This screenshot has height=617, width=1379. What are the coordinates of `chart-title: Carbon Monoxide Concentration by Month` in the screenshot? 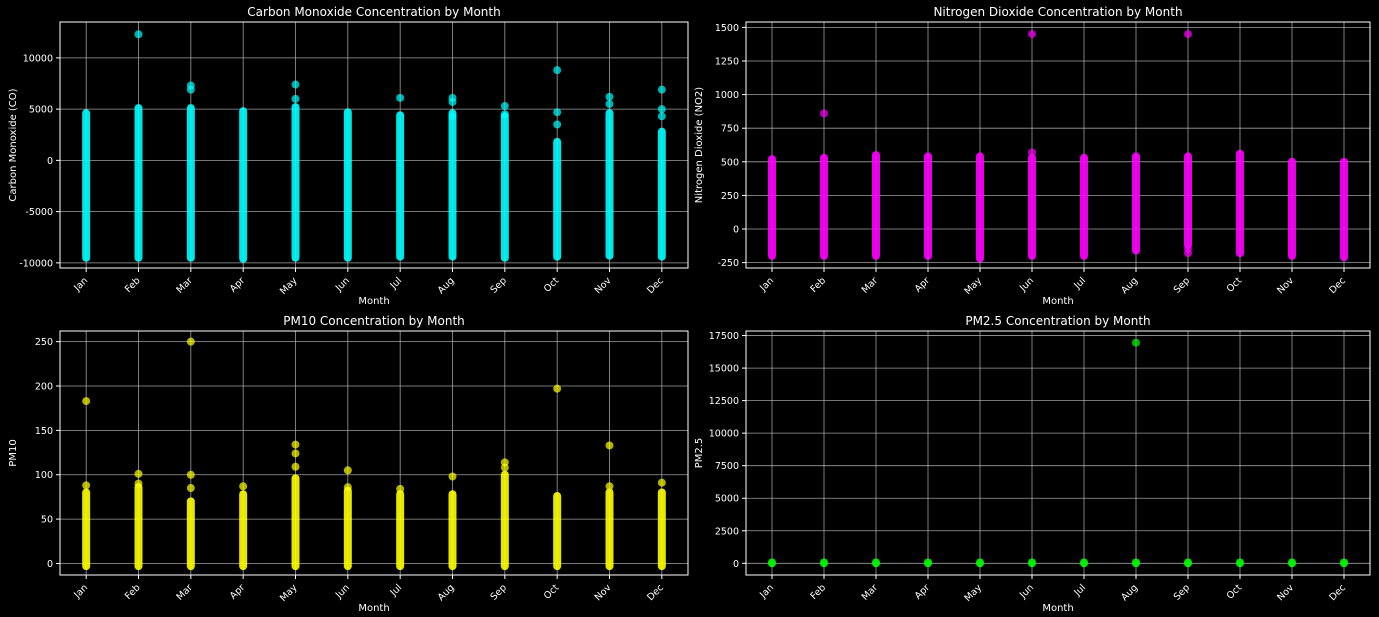 It's located at (373, 12).